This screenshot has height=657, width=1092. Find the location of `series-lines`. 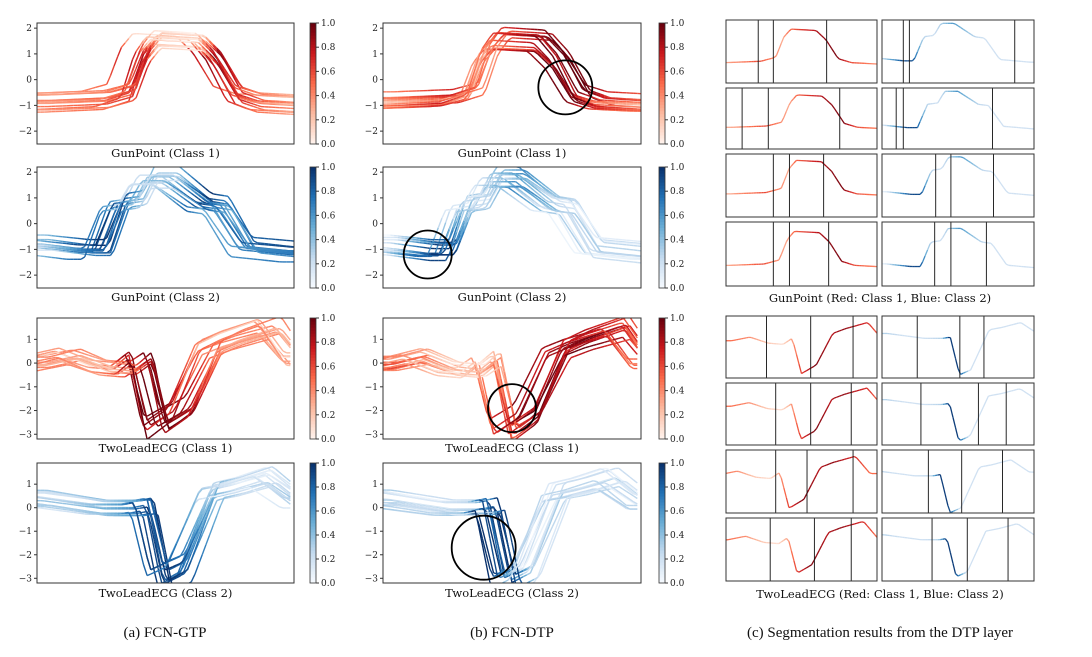

series-lines is located at coordinates (165, 215).